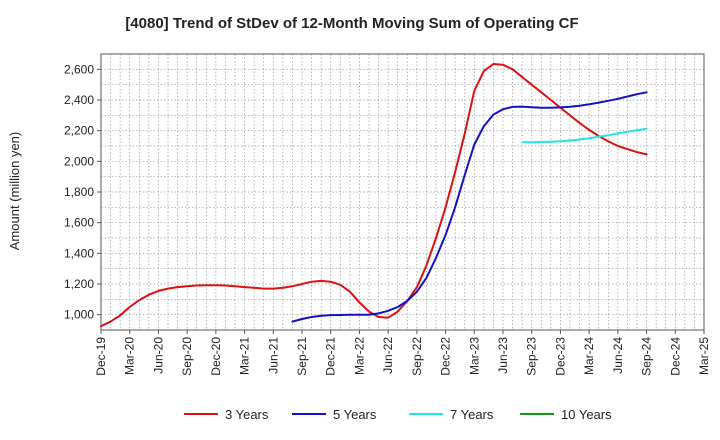 The height and width of the screenshot is (440, 720). What do you see at coordinates (130, 356) in the screenshot?
I see `x-tick-label: Mar-20` at bounding box center [130, 356].